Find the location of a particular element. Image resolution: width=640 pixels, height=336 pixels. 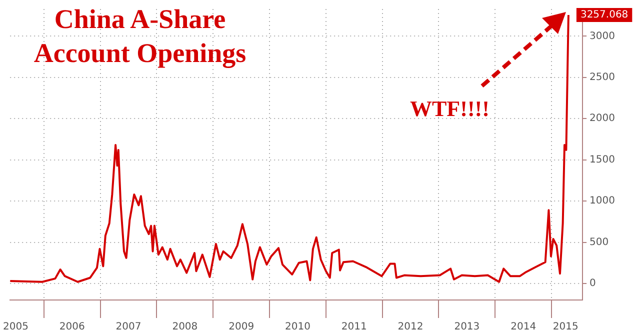

y-tick-label: 500 is located at coordinates (599, 242).